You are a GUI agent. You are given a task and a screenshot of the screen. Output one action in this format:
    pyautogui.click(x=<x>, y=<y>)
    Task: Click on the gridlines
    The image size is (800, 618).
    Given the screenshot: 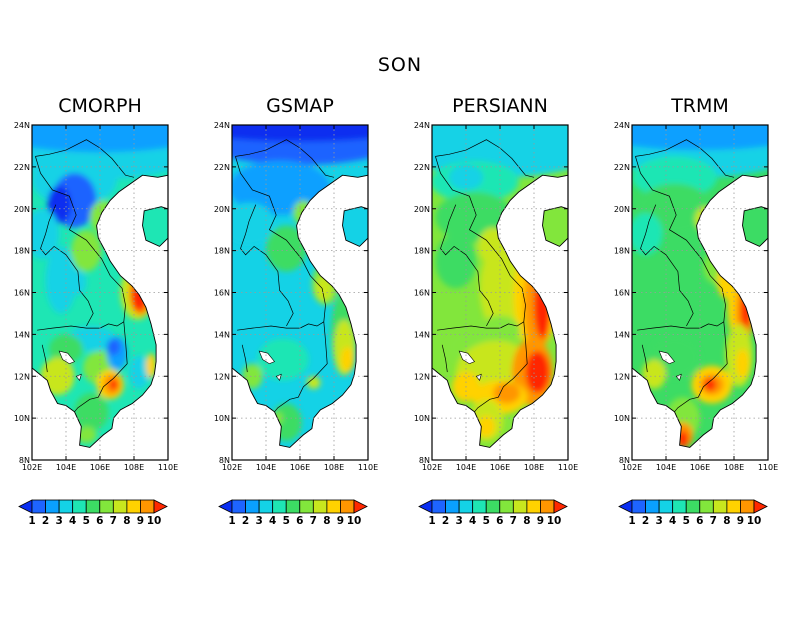 What is the action you would take?
    pyautogui.click(x=100, y=292)
    